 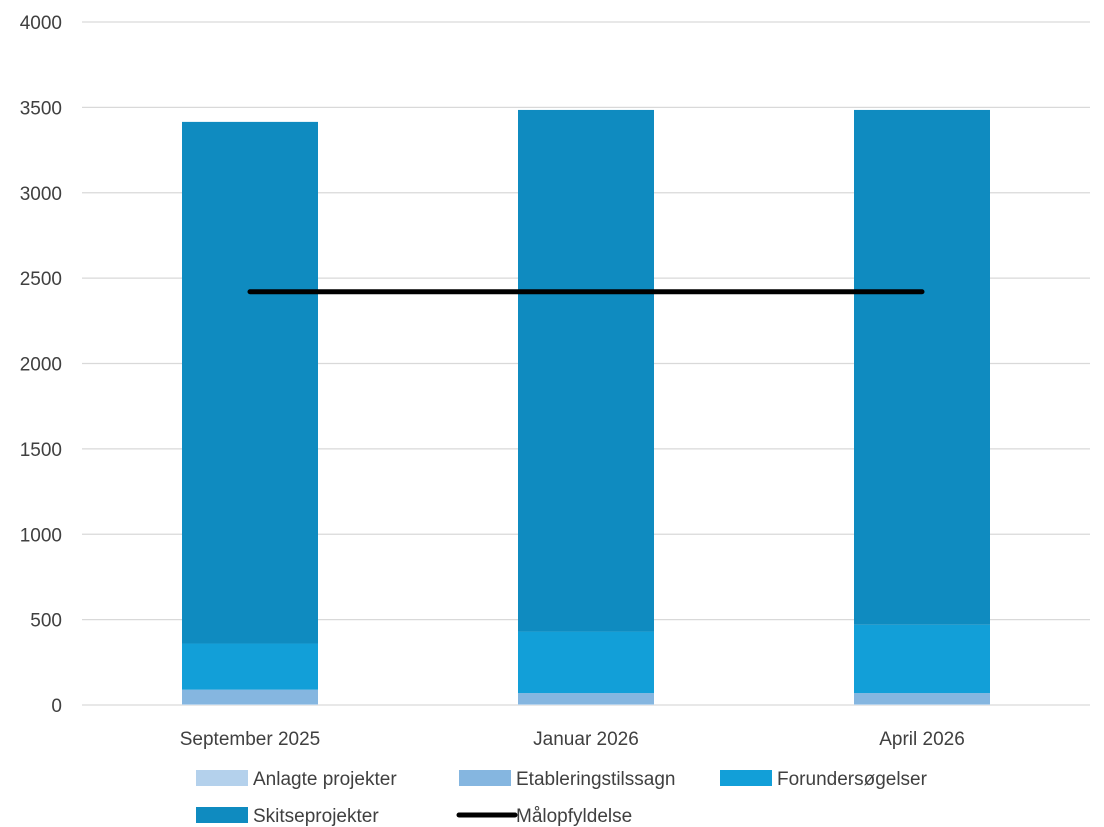 I want to click on legend-item-forunders-gelser: Forundersøgelser, so click(x=824, y=779).